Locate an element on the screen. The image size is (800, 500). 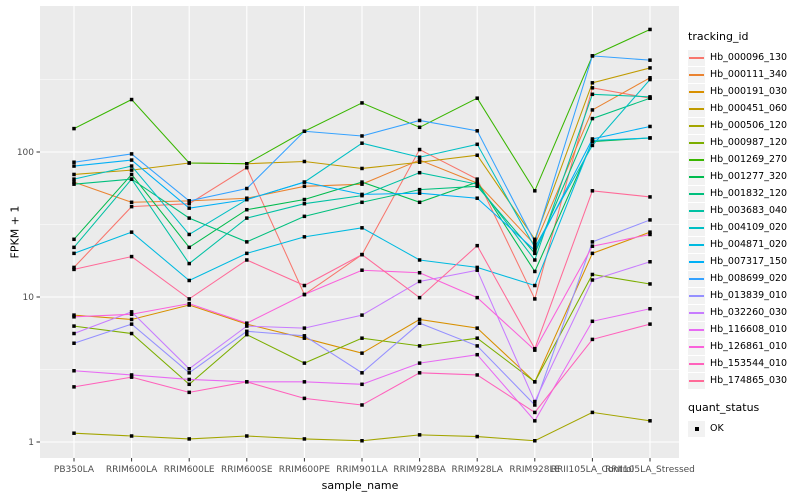
legend-item-Hb_000506_120: Hb_000506_120 is located at coordinates (744, 125).